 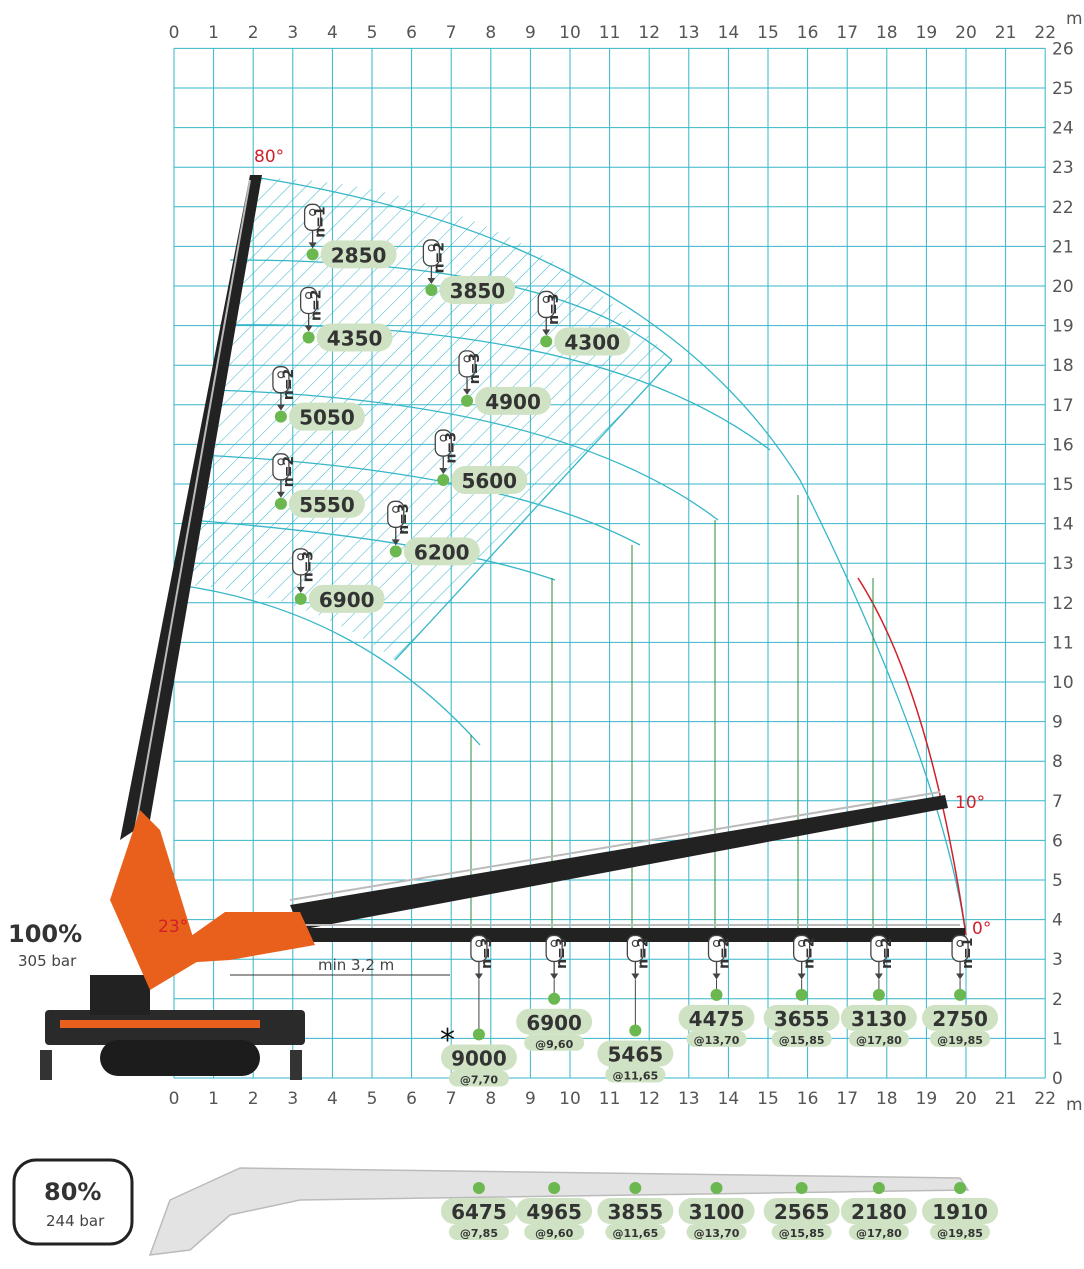 What do you see at coordinates (1063, 49) in the screenshot?
I see `y-tick-label: 26` at bounding box center [1063, 49].